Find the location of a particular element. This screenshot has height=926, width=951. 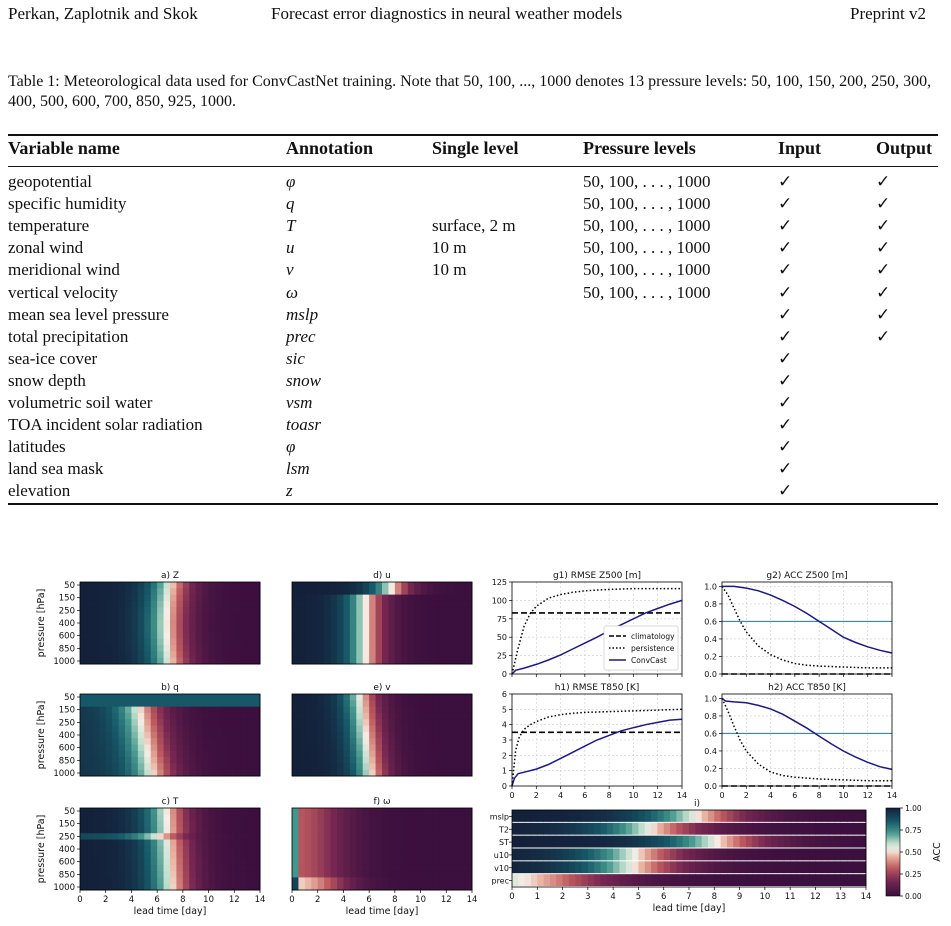

x-tick-label: 2 is located at coordinates (536, 795).